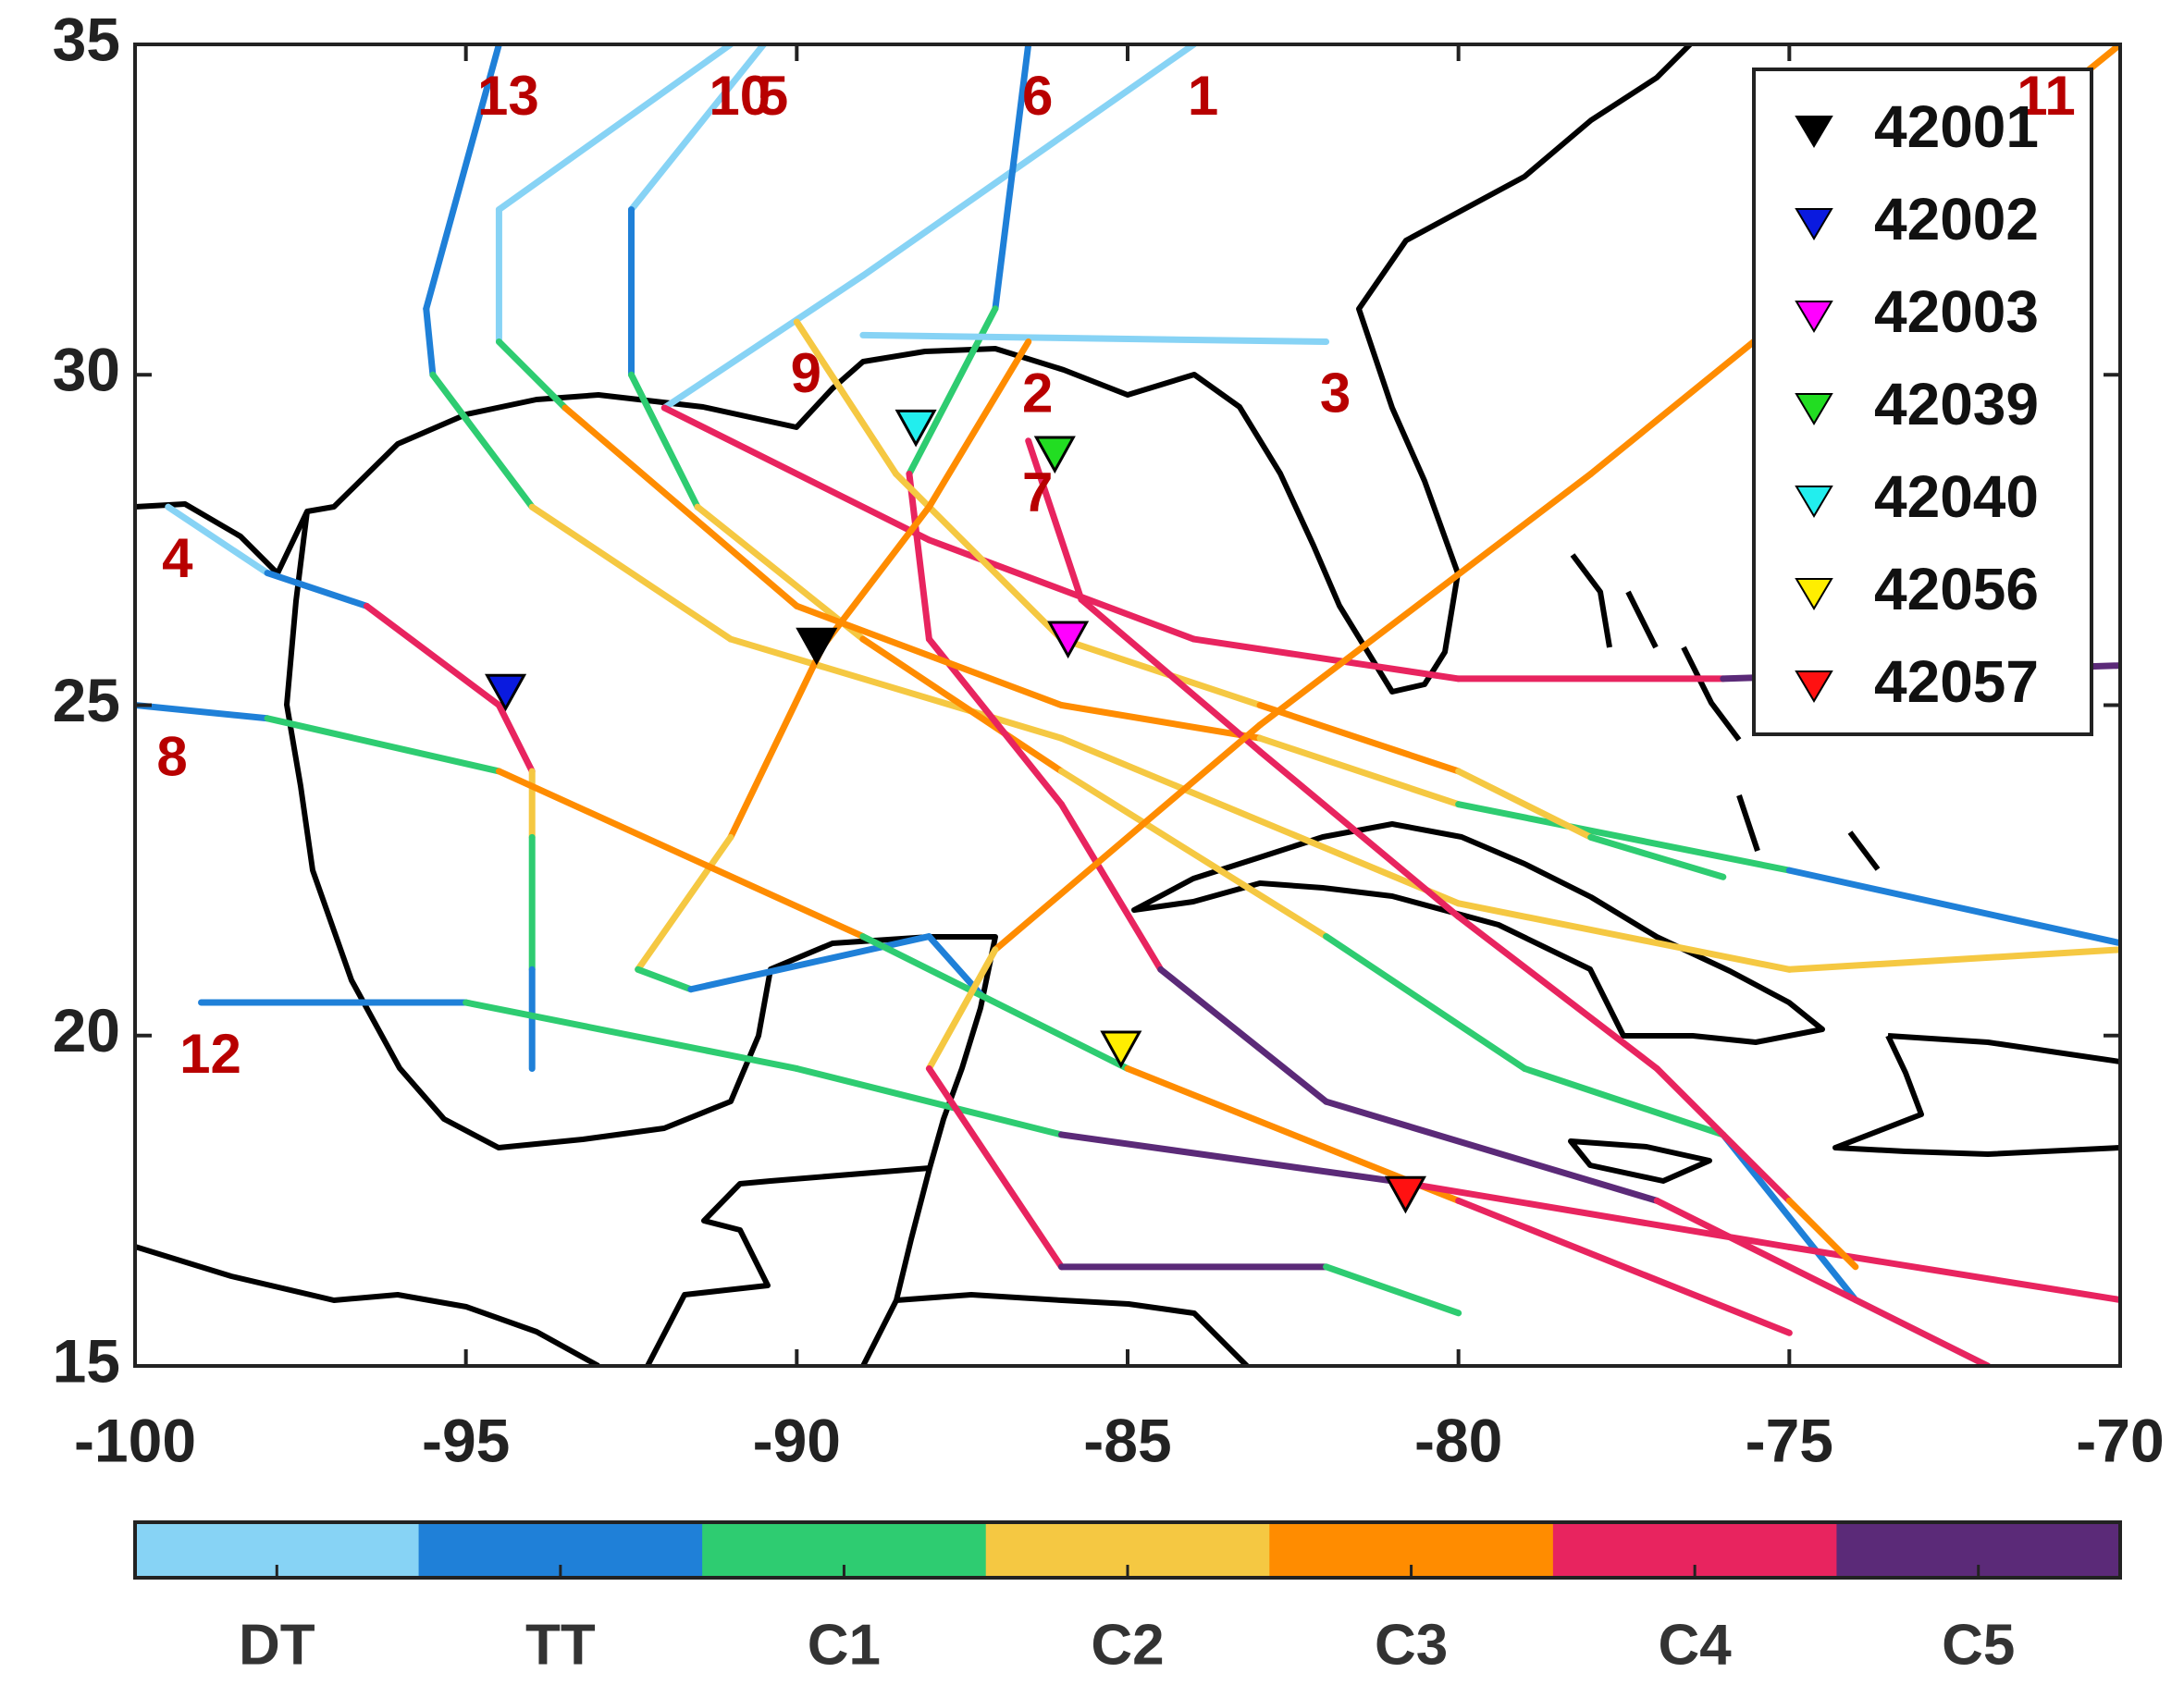  I want to click on central-america-coast, so click(692, 1305).